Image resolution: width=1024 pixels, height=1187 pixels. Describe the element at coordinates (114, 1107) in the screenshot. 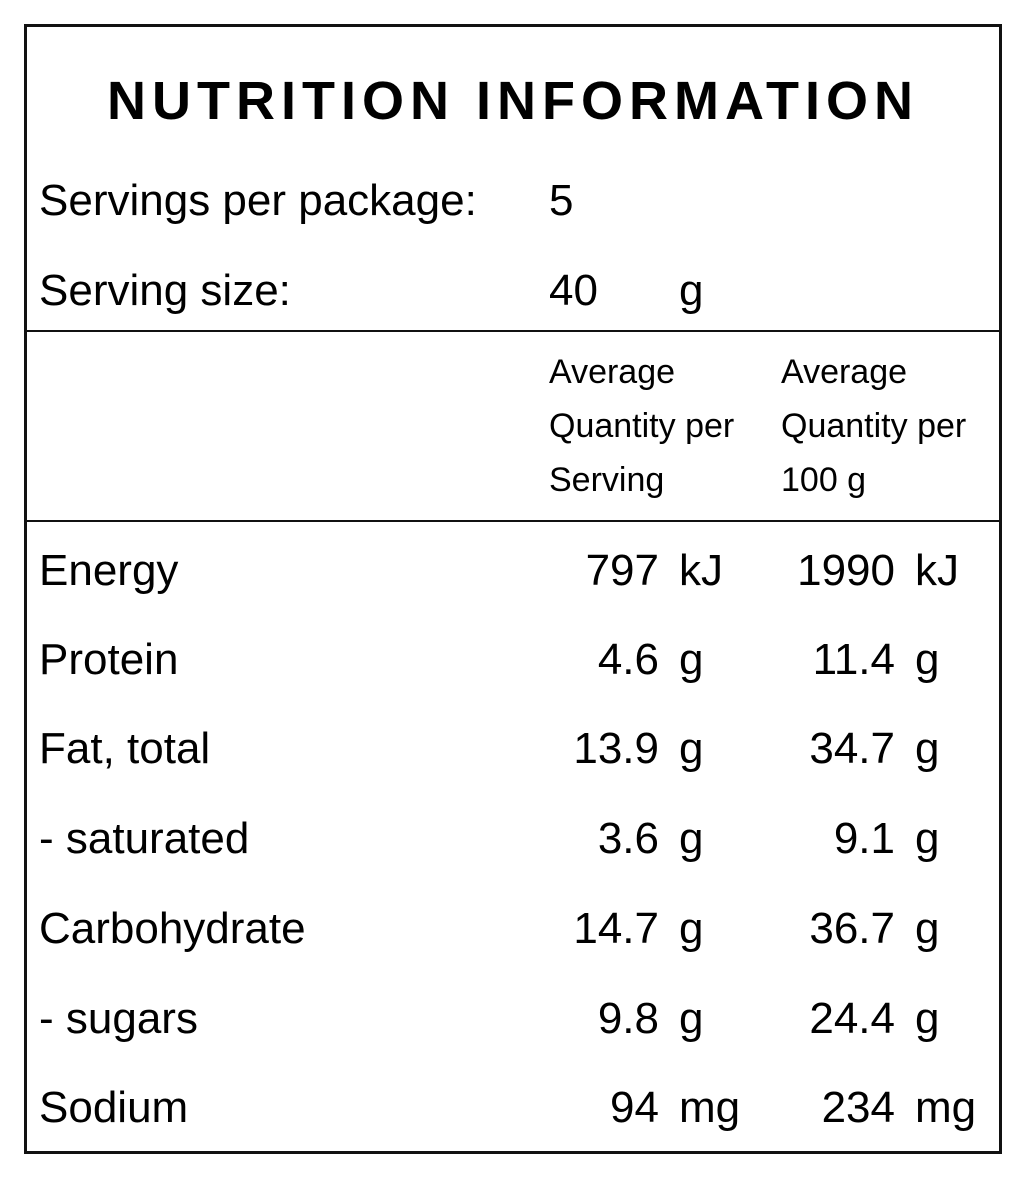

I see `nutrient-name: Sodium` at that location.